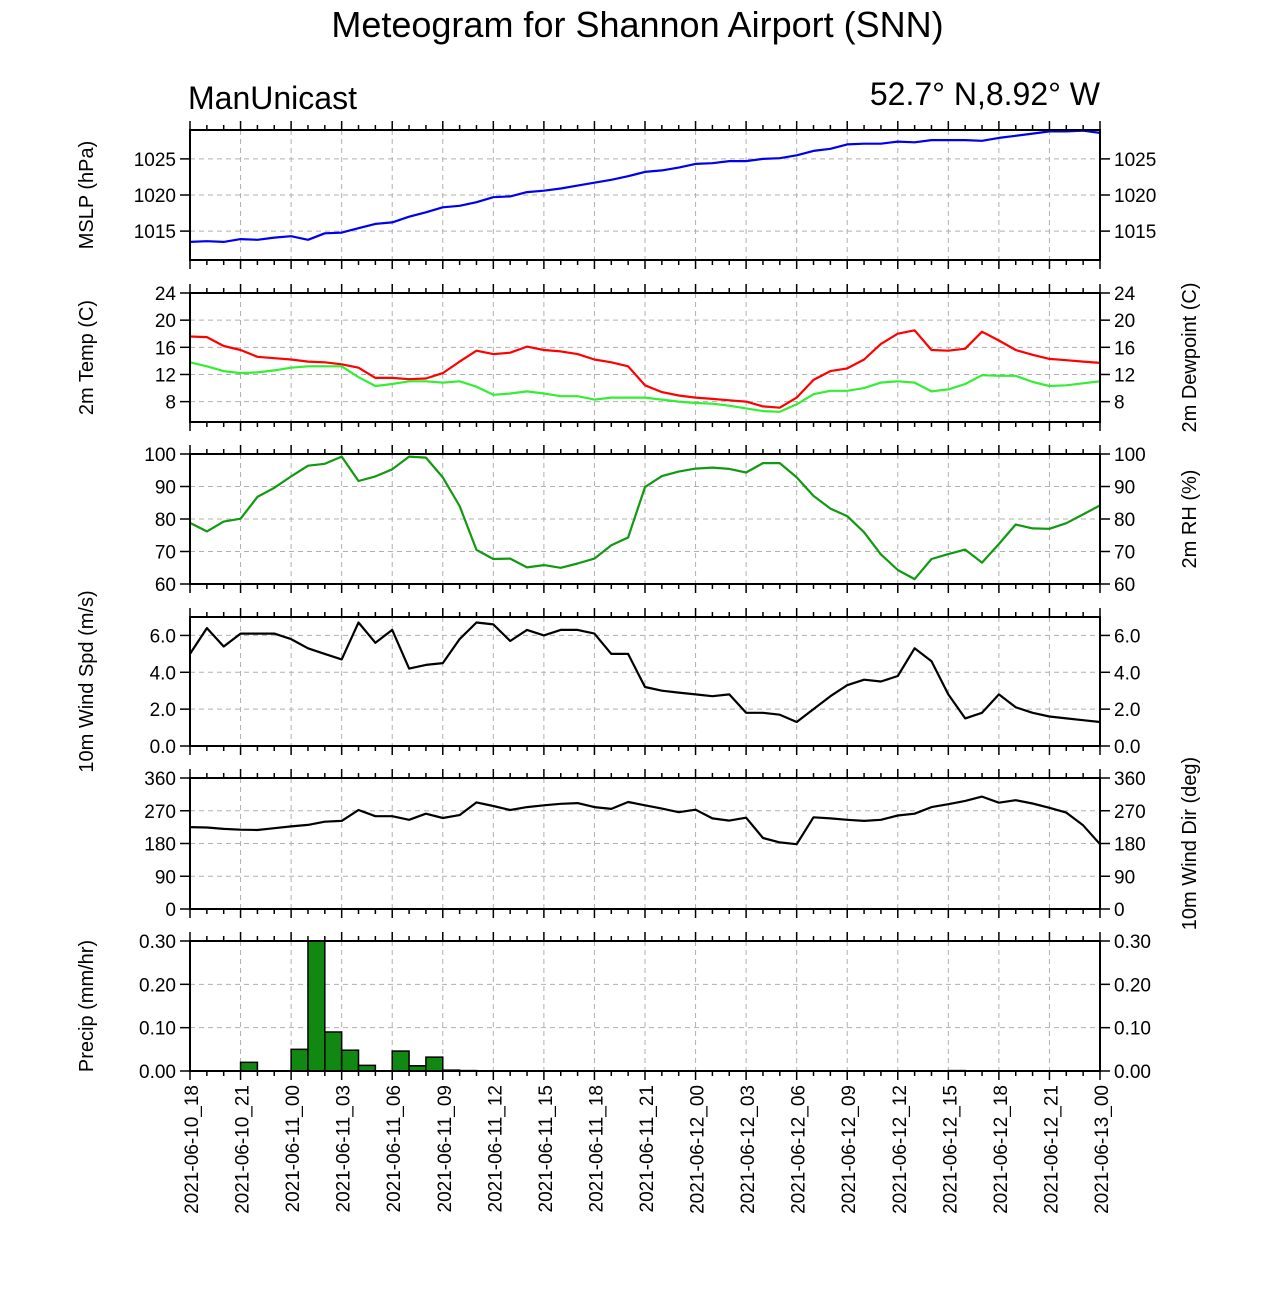 This screenshot has height=1299, width=1275. What do you see at coordinates (165, 585) in the screenshot?
I see `y-tick-label-left: 60` at bounding box center [165, 585].